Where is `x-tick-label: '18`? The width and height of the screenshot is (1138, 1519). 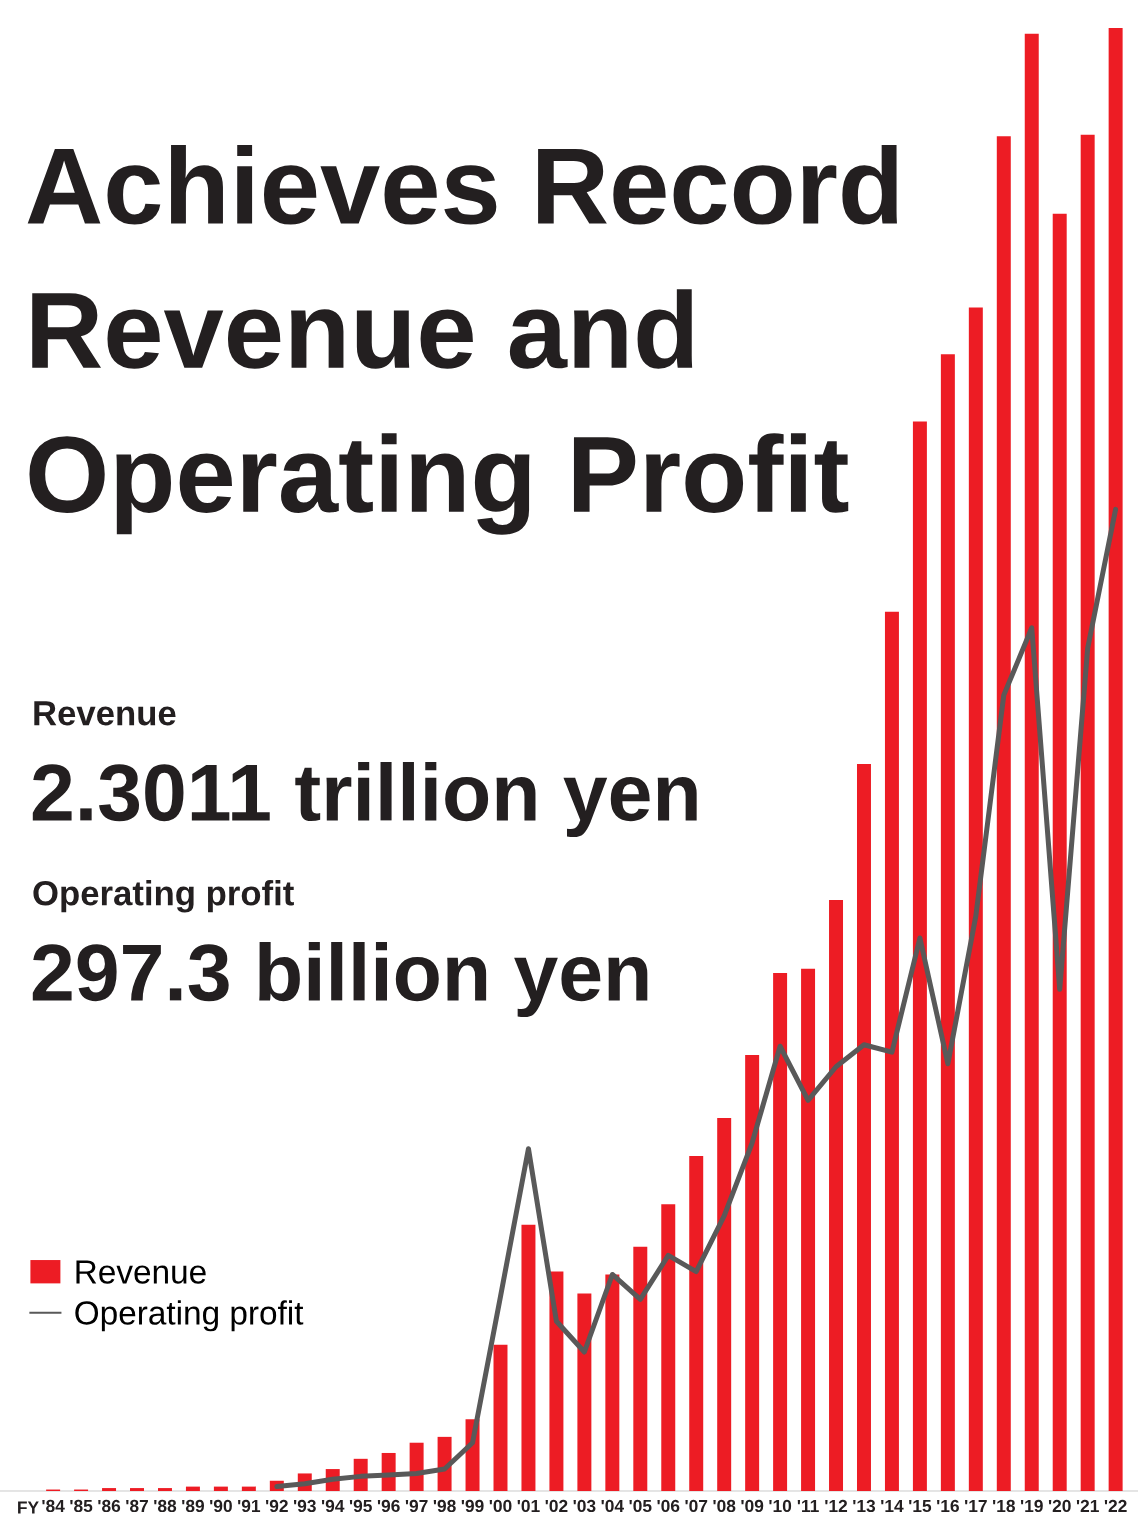
x-tick-label: '18 is located at coordinates (1003, 1506).